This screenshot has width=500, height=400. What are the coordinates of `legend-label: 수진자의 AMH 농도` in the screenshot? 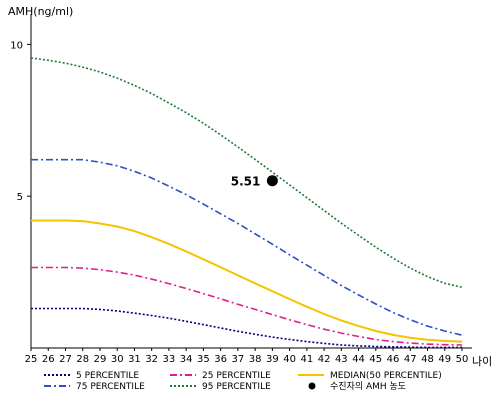 It's located at (368, 386).